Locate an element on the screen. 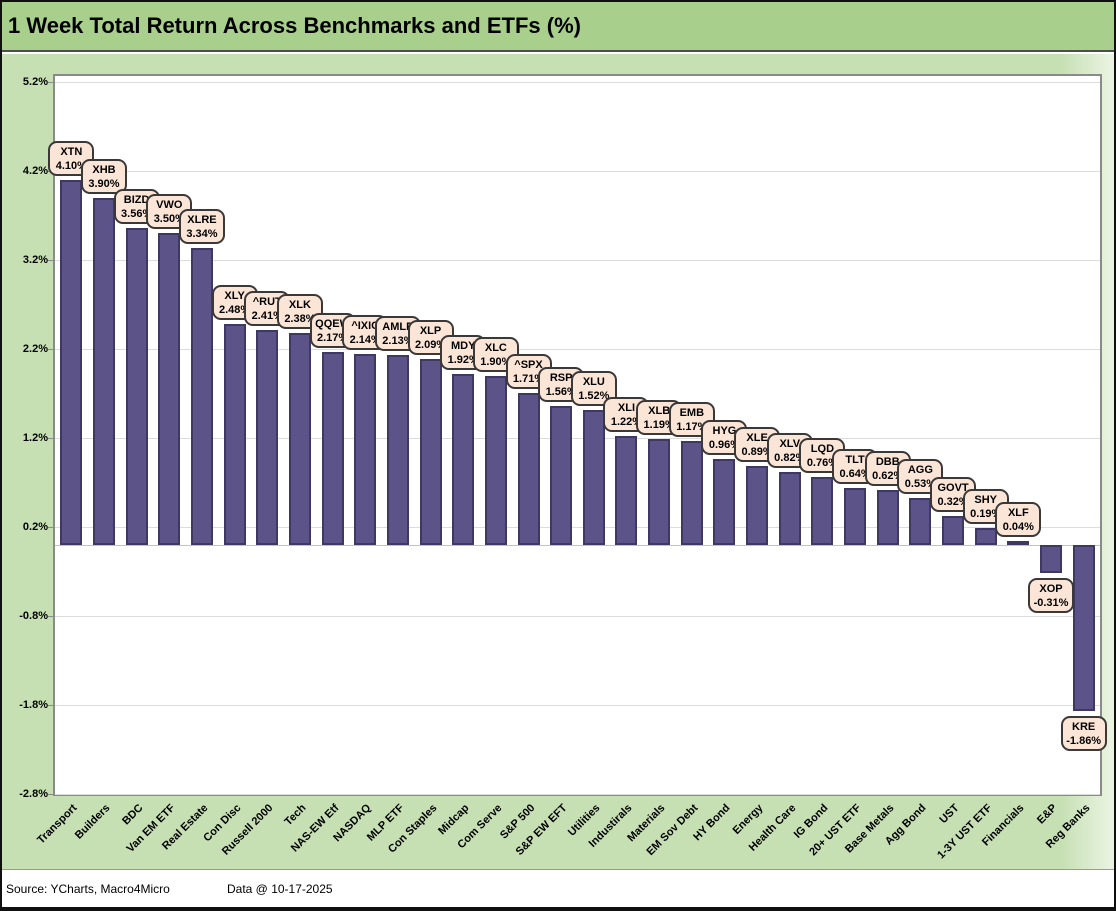 The image size is (1116, 911). data-label-box: KRE -1.86% is located at coordinates (1083, 733).